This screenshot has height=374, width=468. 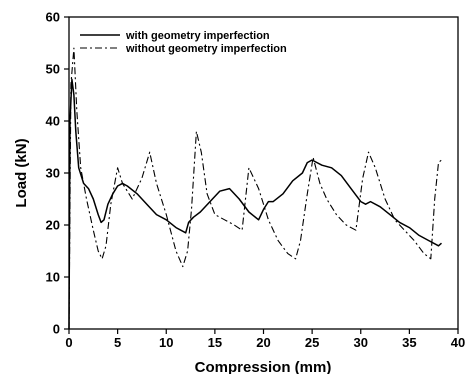 What do you see at coordinates (263, 366) in the screenshot?
I see `x-axis-title: Compression (mm)` at bounding box center [263, 366].